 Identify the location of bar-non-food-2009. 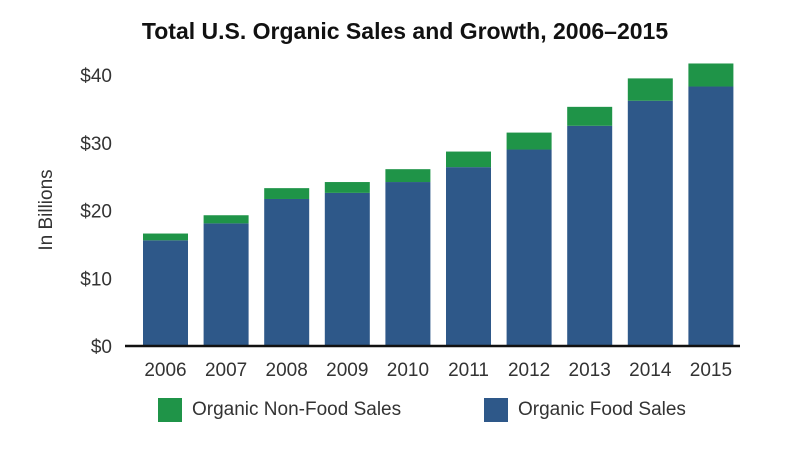
(347, 187).